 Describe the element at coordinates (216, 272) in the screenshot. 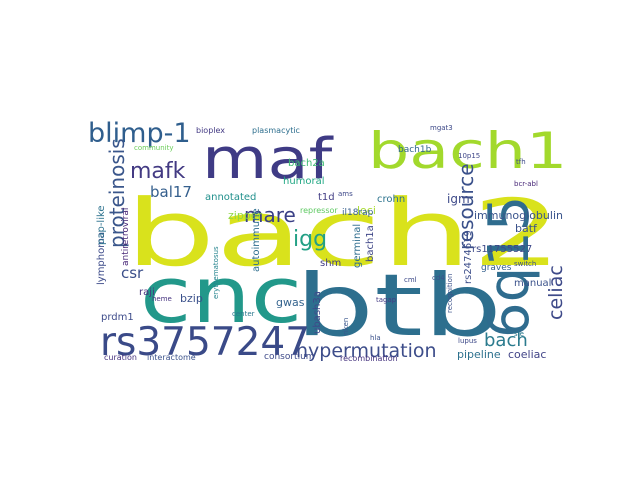

I see `word-erythematosus: erythematosus` at that location.